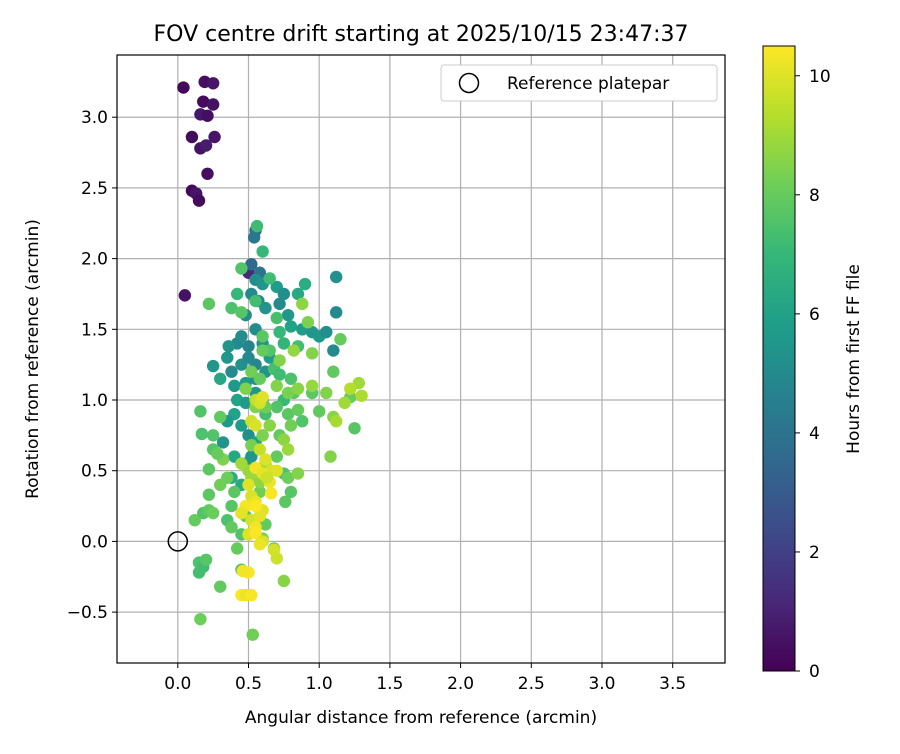  Describe the element at coordinates (94, 189) in the screenshot. I see `y-tick-label: 2.5` at that location.